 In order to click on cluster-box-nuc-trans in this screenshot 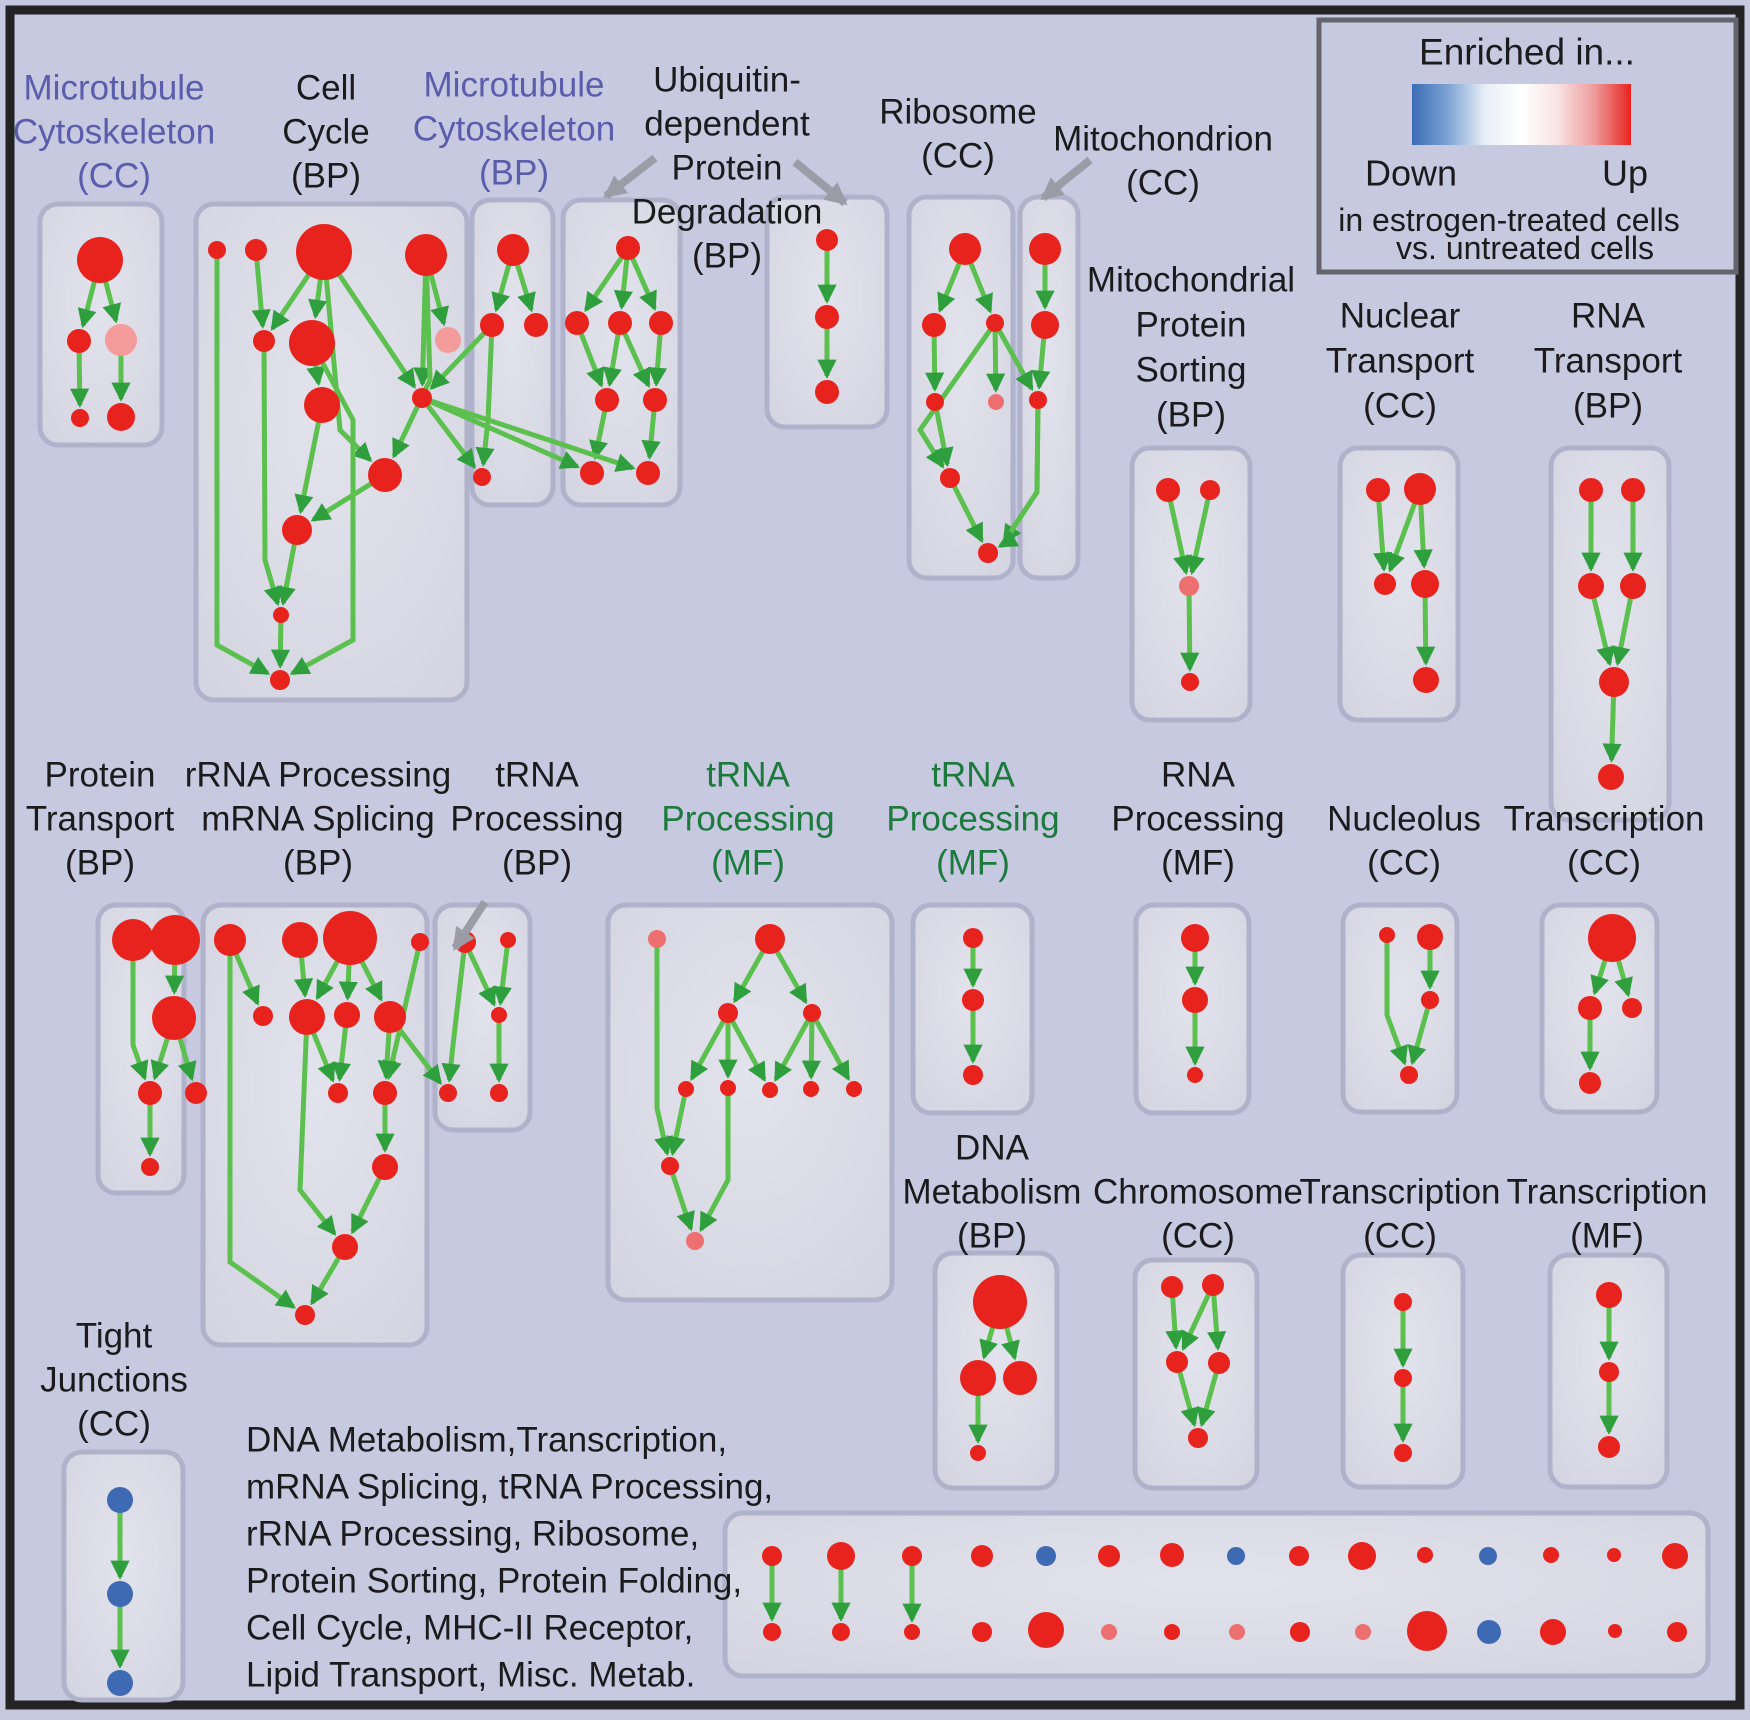, I will do `click(1399, 584)`.